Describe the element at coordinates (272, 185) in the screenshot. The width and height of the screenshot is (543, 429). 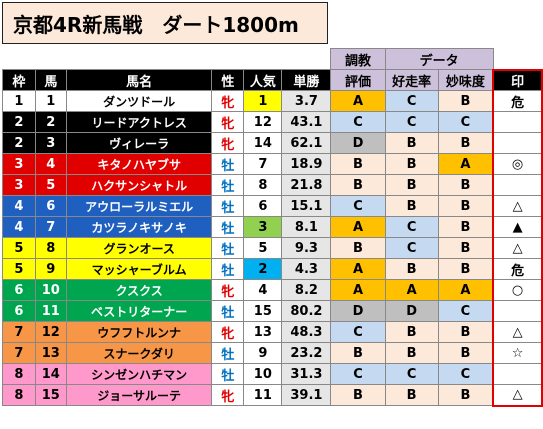
I see `table-row: 3 5 ハクサンシャトル牡 8 21.8 B B B` at that location.